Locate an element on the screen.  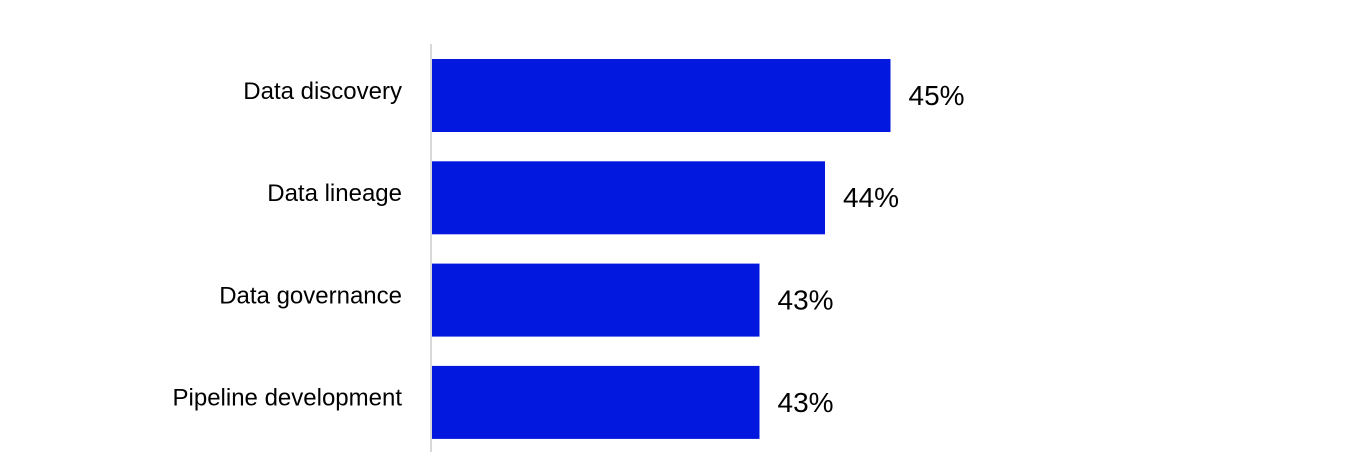
value-label: 45% is located at coordinates (937, 95).